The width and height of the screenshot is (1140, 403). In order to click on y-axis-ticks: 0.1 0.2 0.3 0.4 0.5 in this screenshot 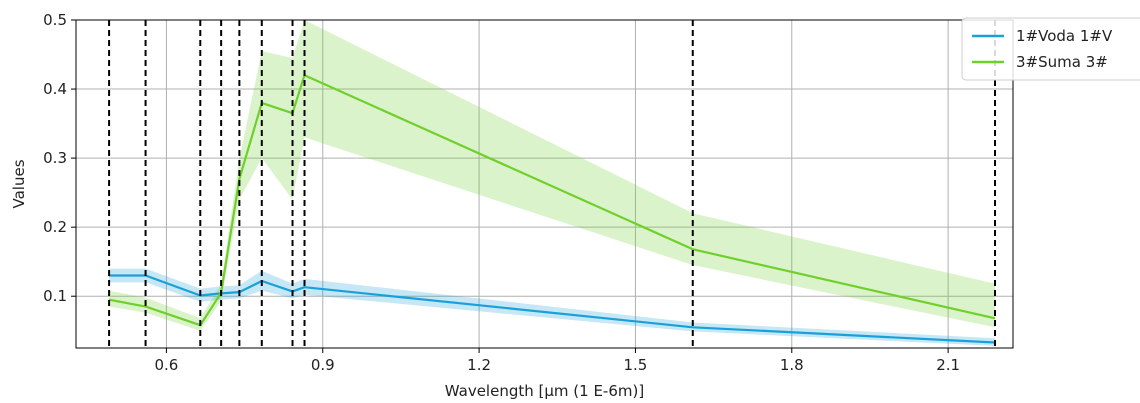, I will do `click(59, 158)`.